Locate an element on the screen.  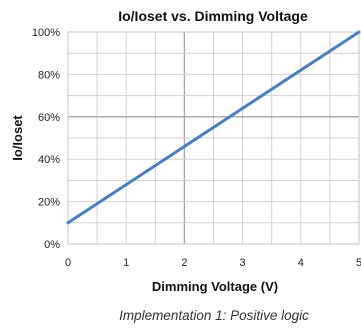
x-tick-label: 1 is located at coordinates (126, 263).